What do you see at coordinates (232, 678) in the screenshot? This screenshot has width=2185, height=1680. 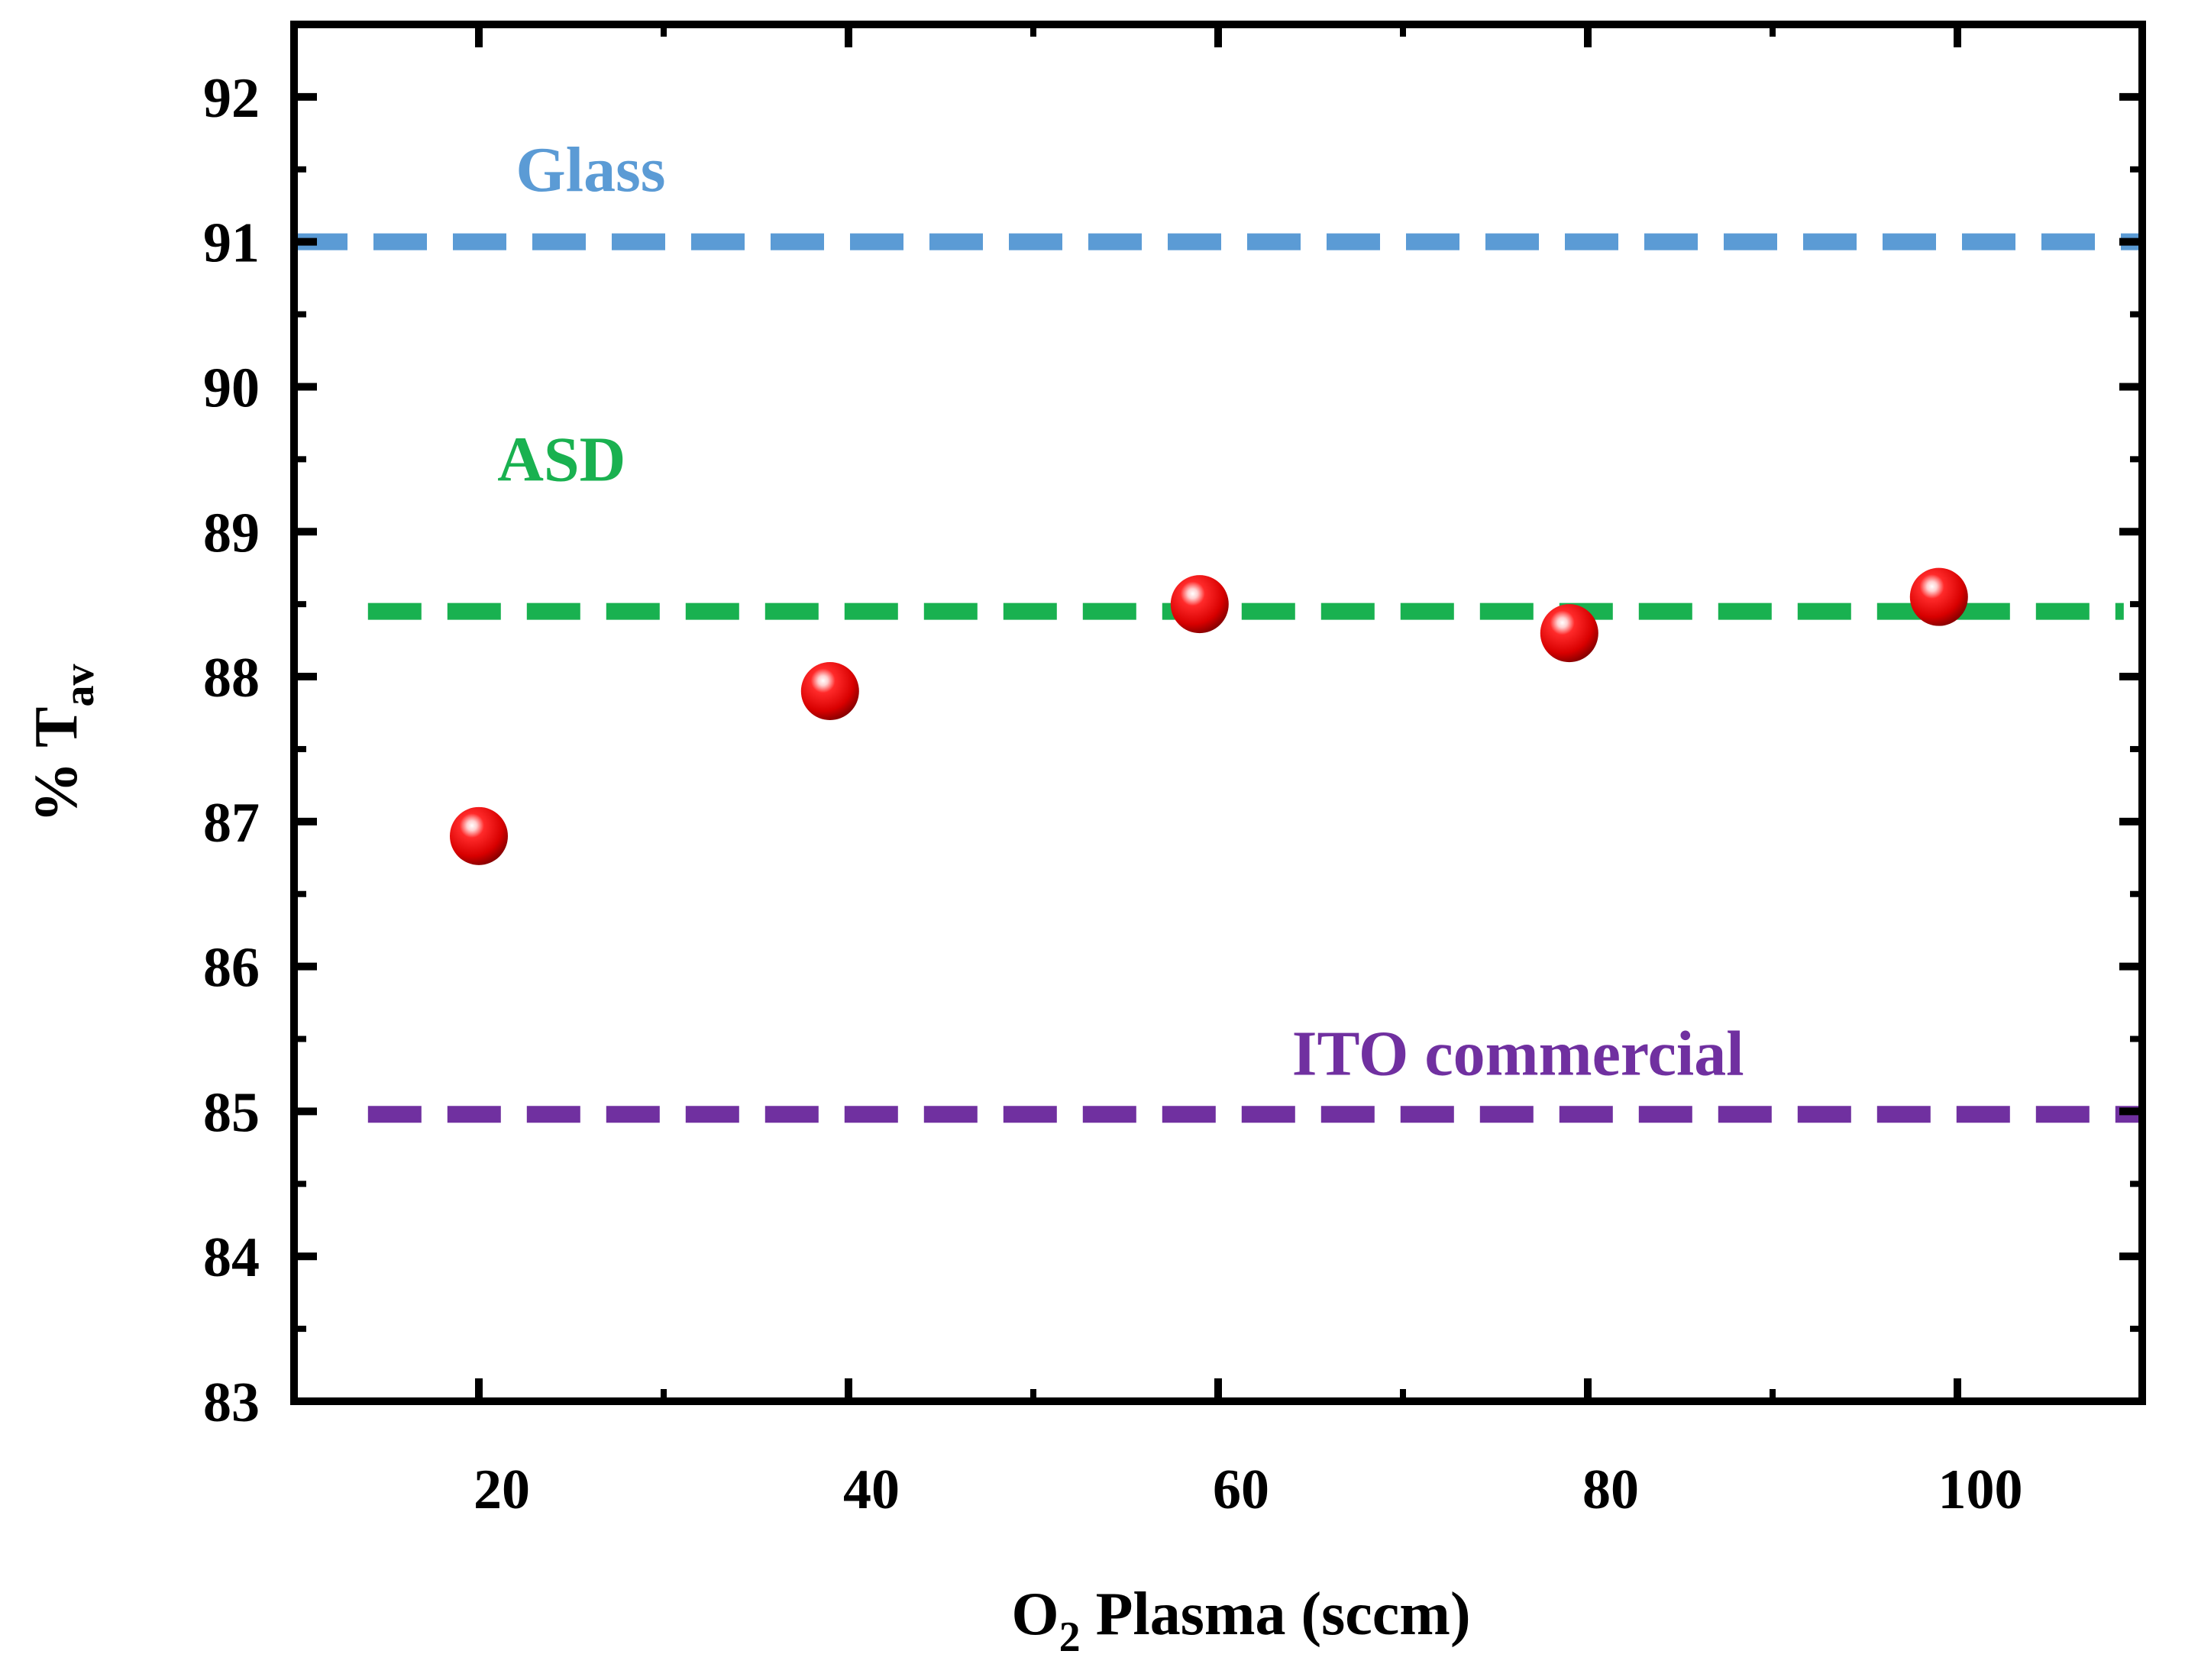 I see `y-tick-label: 88` at bounding box center [232, 678].